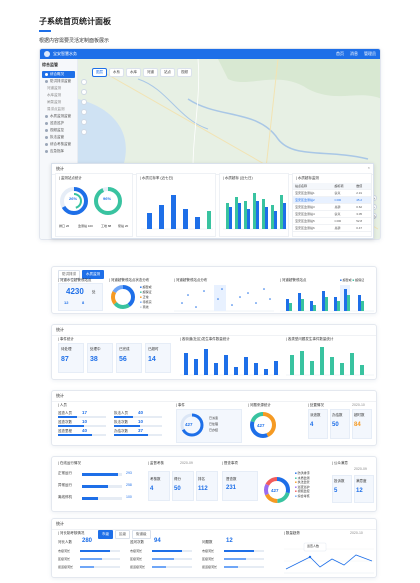 The image size is (420, 583). Describe the element at coordinates (56, 109) in the screenshot. I see `sidebar-subitem: 易涝点监测` at that location.